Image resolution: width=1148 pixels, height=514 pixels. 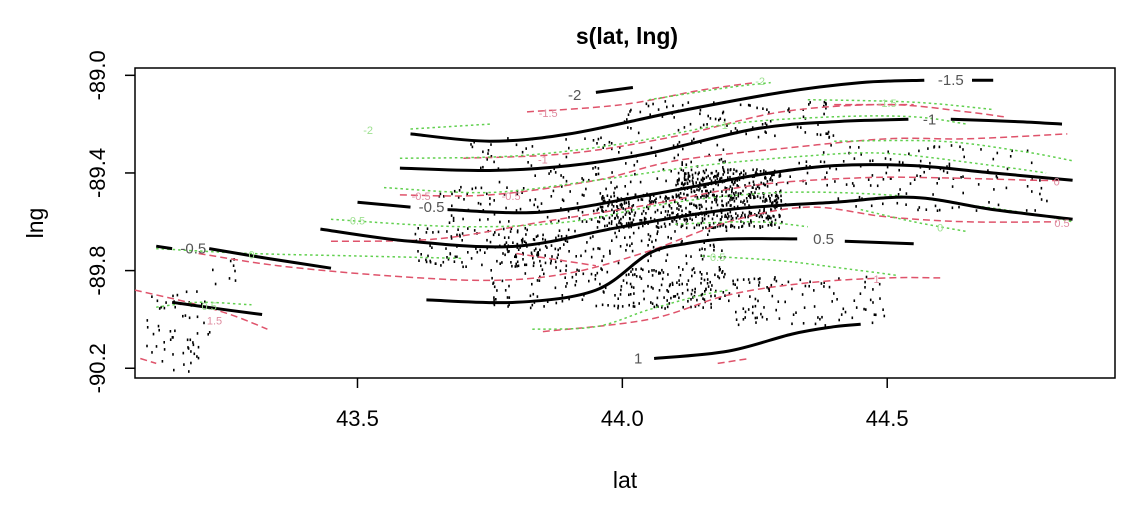 I want to click on contour-estimate, so click(x=217, y=308).